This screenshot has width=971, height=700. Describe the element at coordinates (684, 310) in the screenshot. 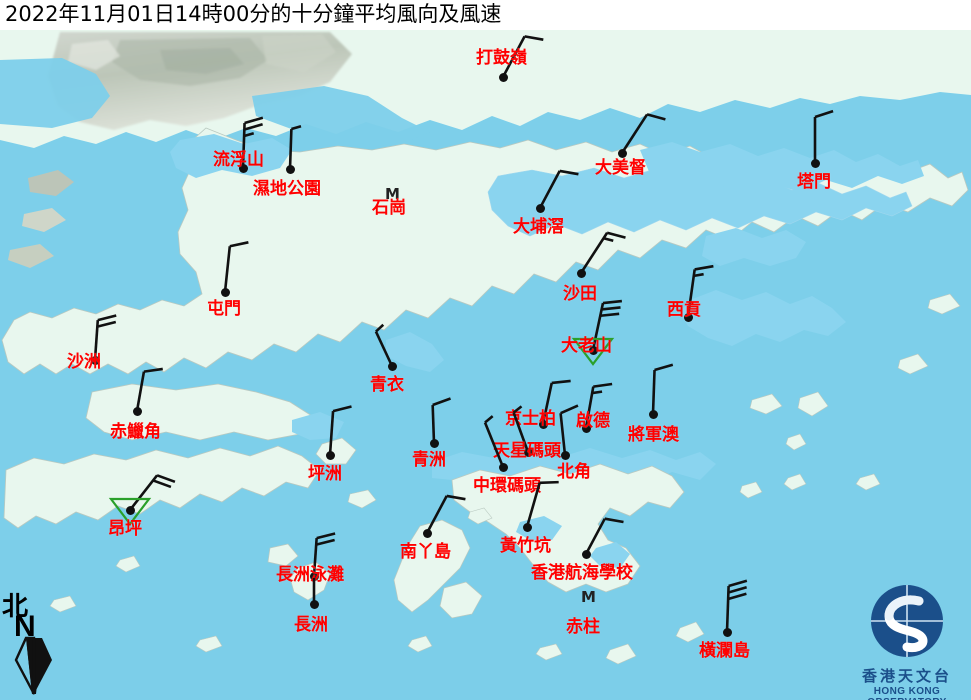

I see `station-label: 西貢` at that location.